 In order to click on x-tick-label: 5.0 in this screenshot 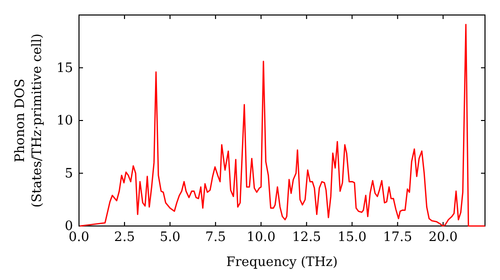, I will do `click(170, 238)`.